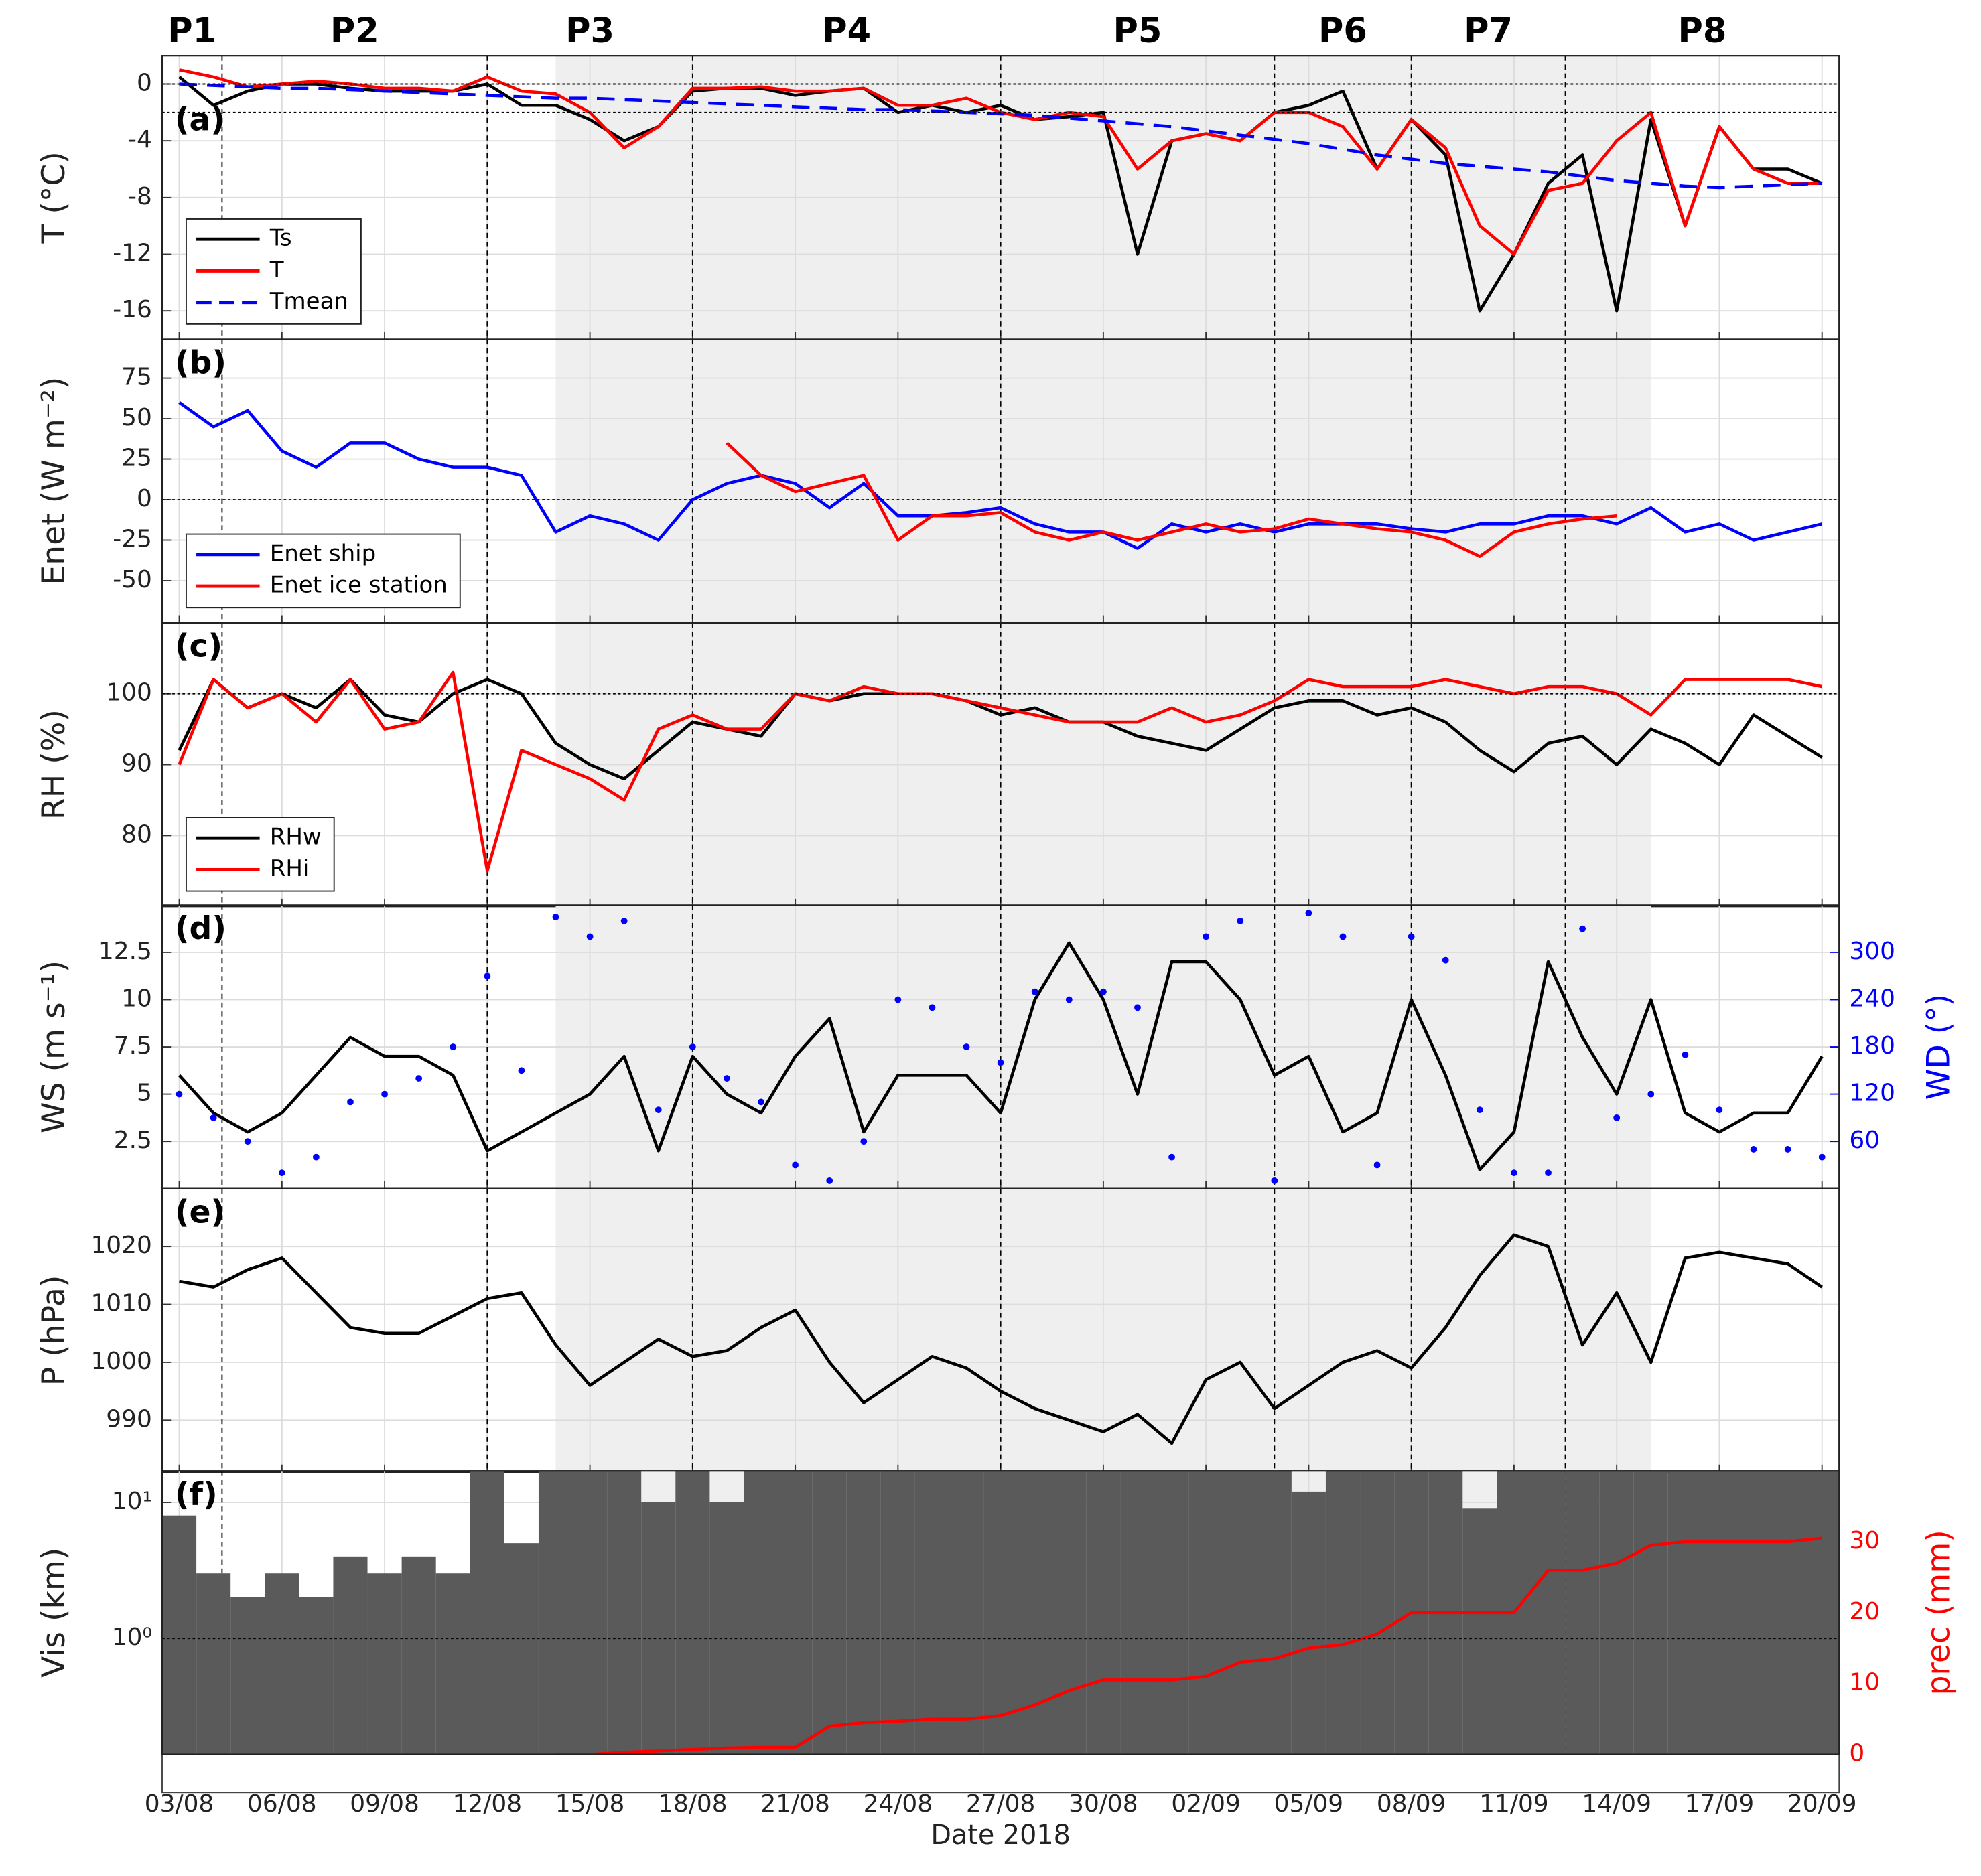 This screenshot has width=1981, height=1876. I want to click on legend: RHw RHi, so click(260, 854).